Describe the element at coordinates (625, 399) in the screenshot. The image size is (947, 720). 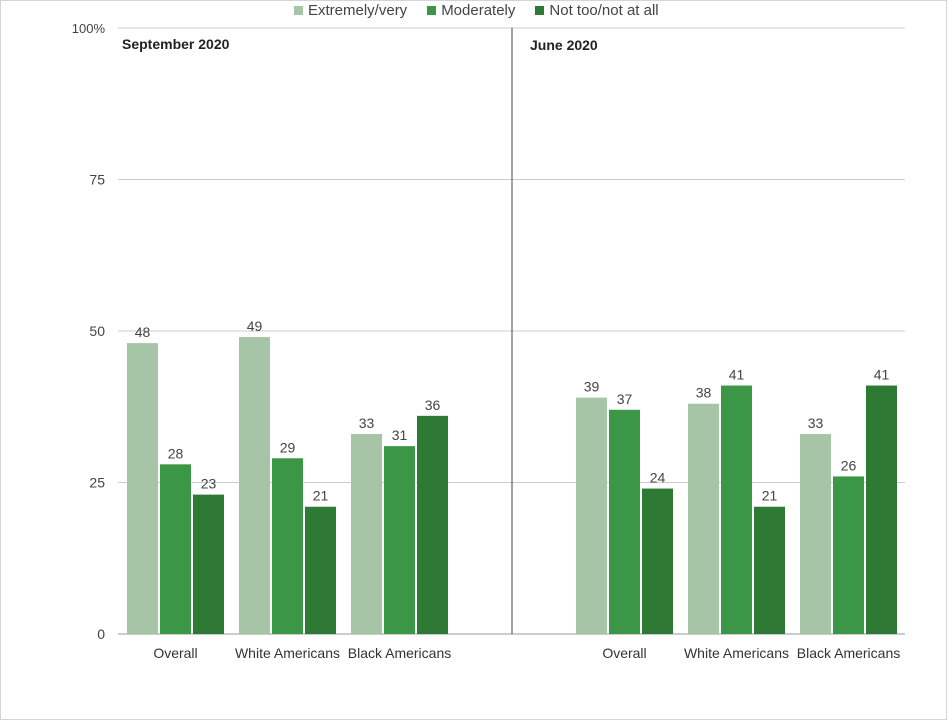
I see `data-label: 37` at that location.